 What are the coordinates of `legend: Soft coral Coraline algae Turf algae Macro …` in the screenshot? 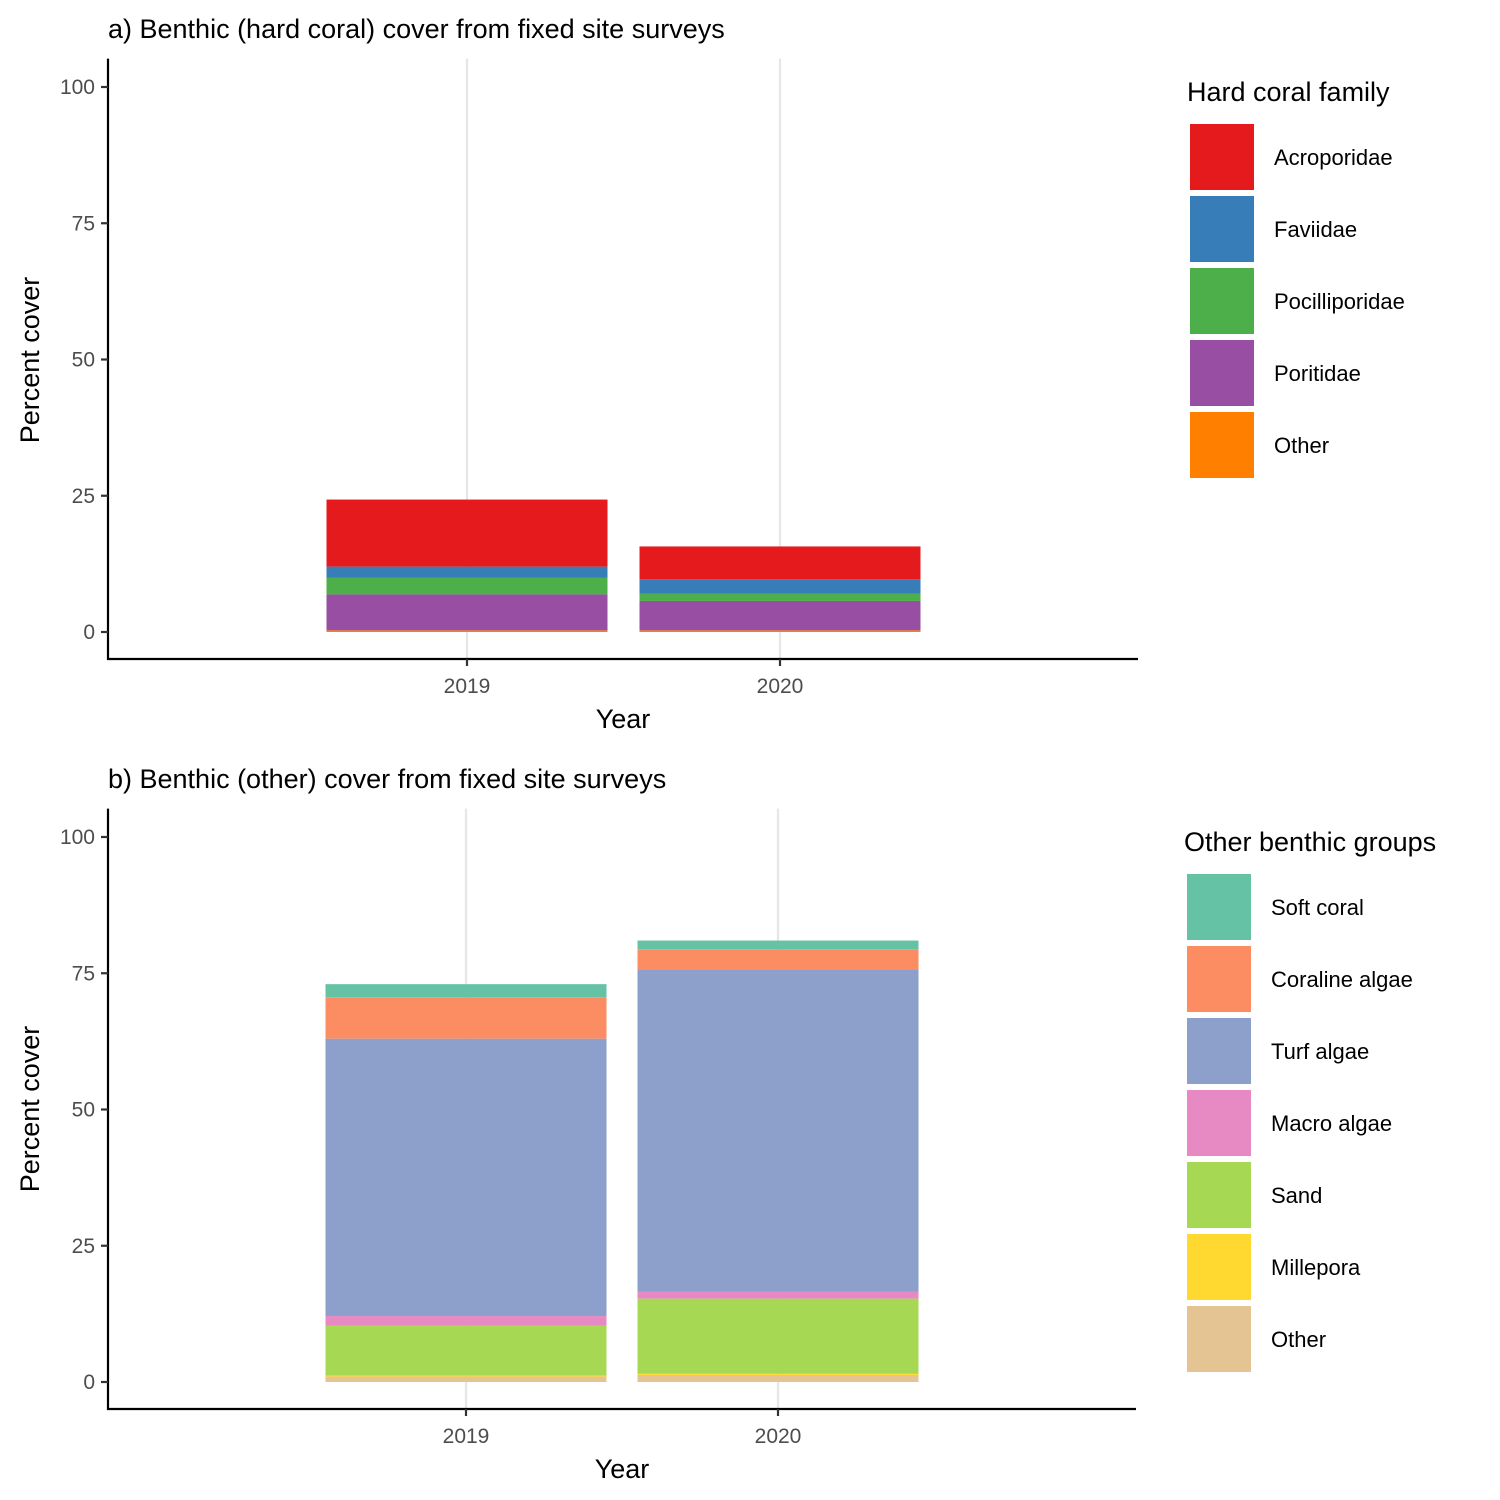 It's located at (1299, 1125).